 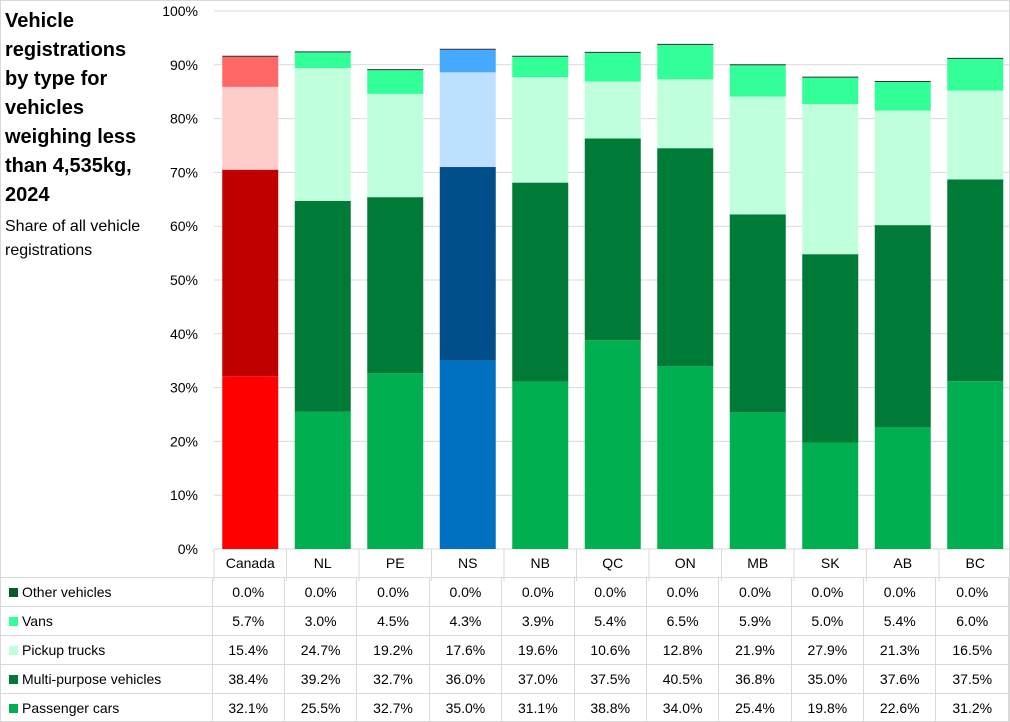 I want to click on y-tick-label: 40%, so click(x=184, y=334).